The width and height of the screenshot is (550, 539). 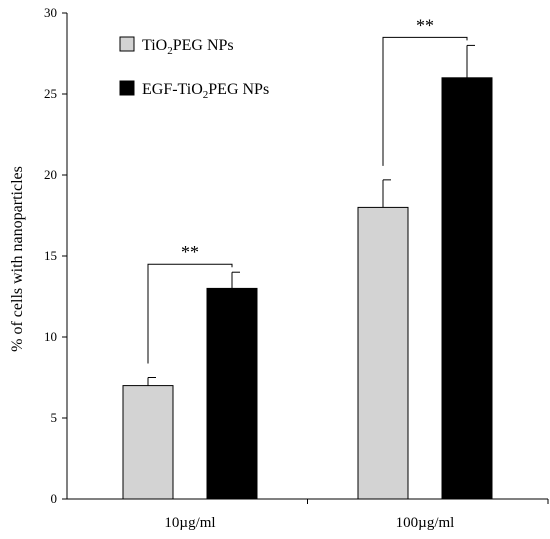 What do you see at coordinates (17, 259) in the screenshot?
I see `y-axis-label: % of cells with nanoparticles` at bounding box center [17, 259].